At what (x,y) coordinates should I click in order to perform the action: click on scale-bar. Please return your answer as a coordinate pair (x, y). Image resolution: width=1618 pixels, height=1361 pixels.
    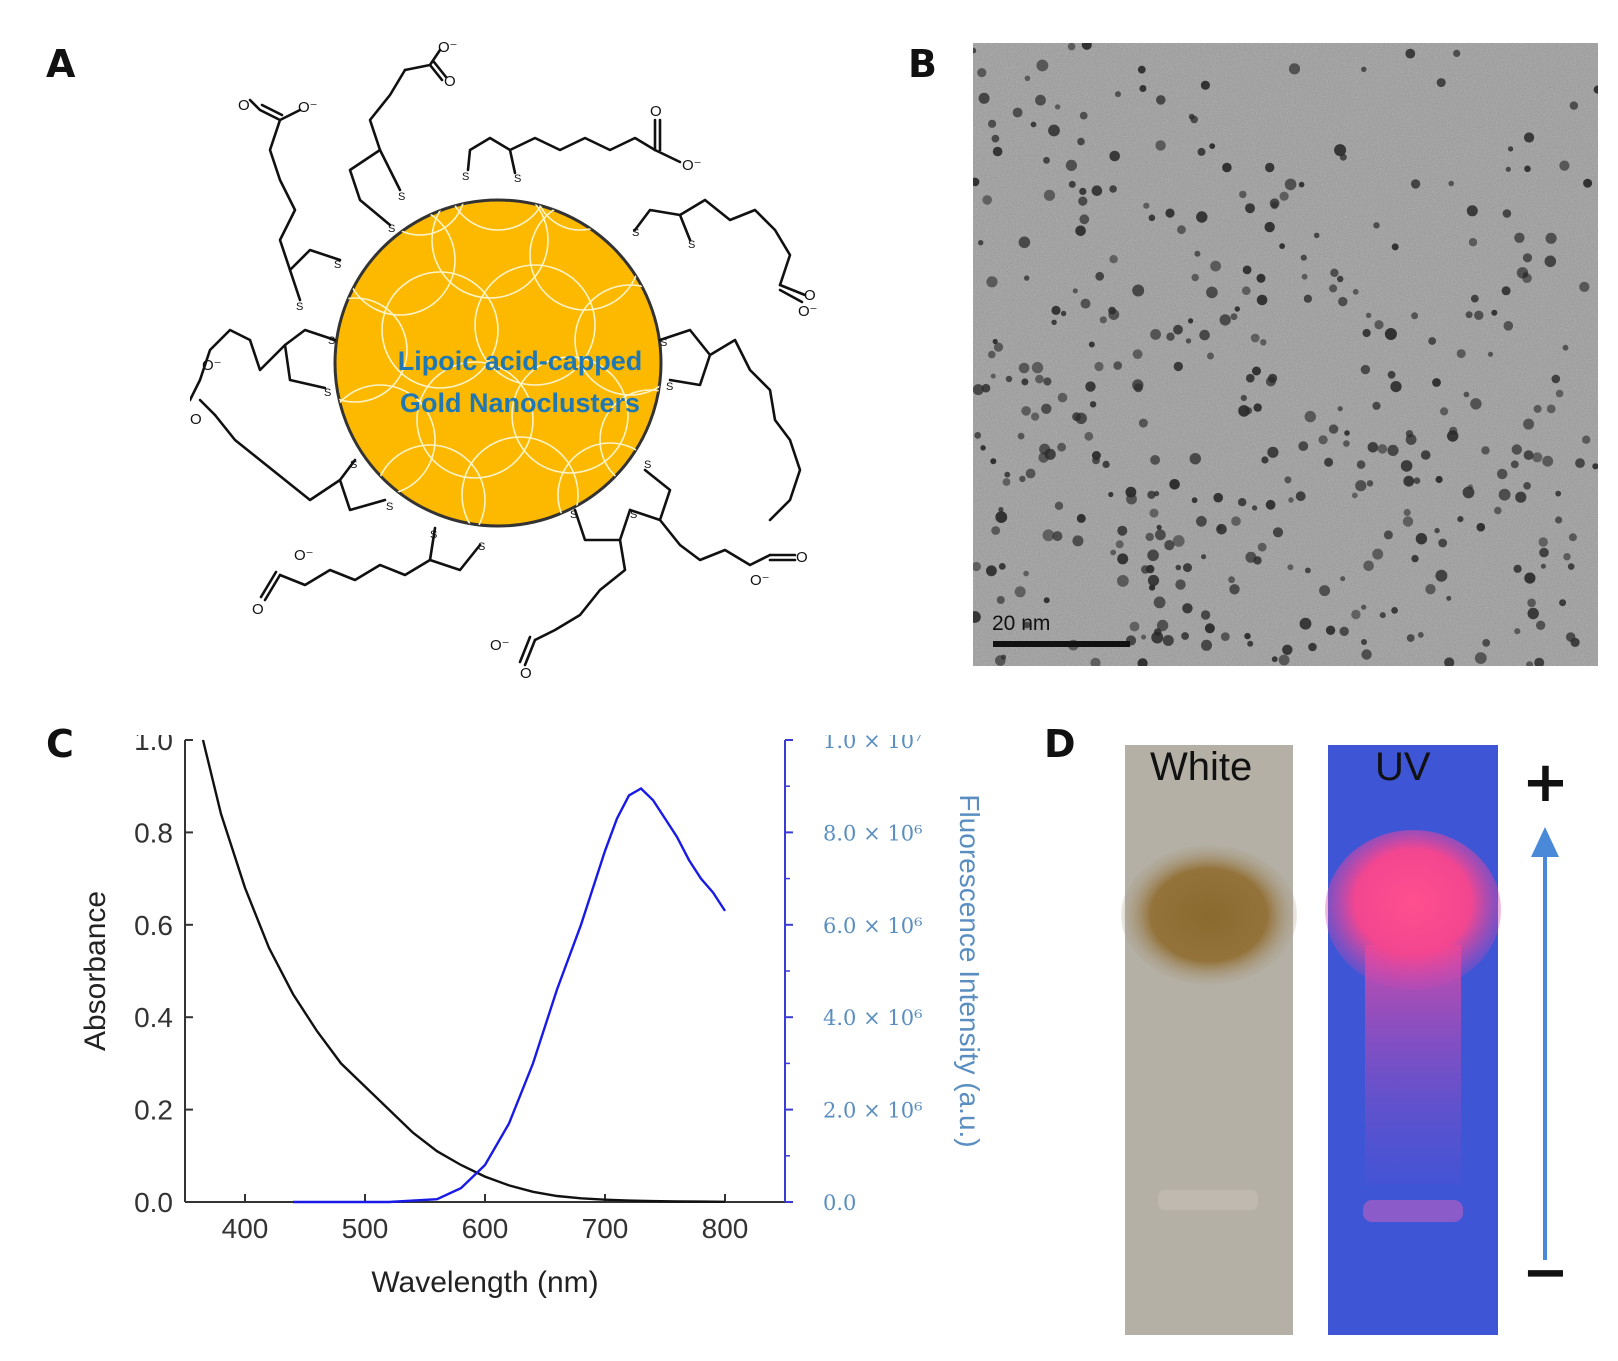
    Looking at the image, I should click on (1061, 644).